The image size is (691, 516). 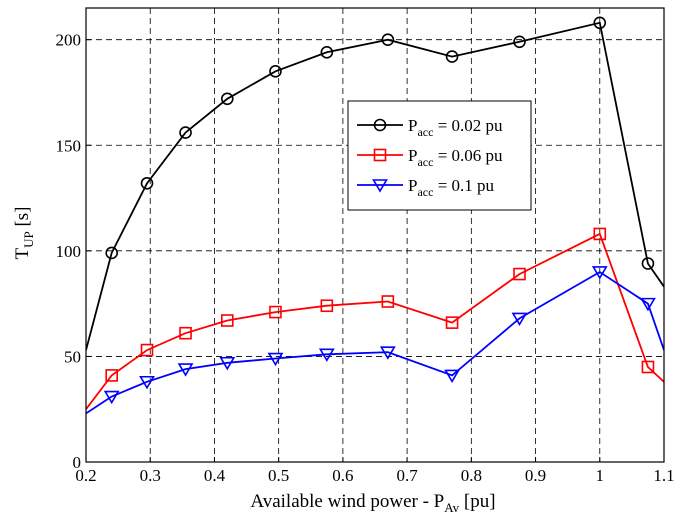 What do you see at coordinates (215, 475) in the screenshot?
I see `x-tick-label: 0.4` at bounding box center [215, 475].